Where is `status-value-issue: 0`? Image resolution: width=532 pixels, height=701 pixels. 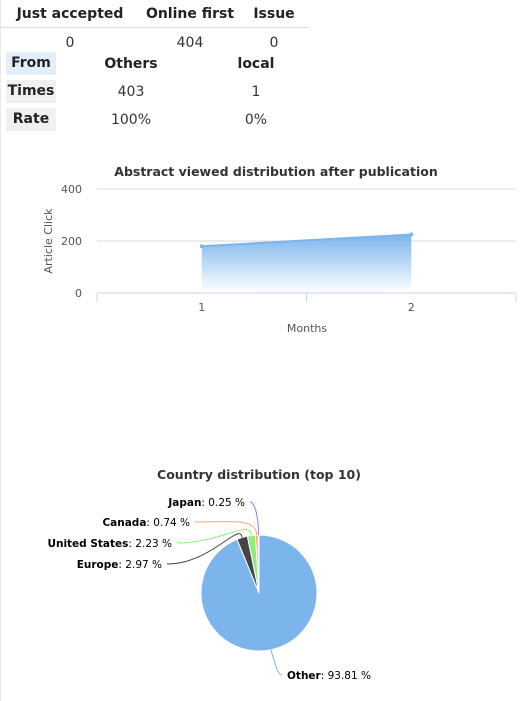
status-value-issue: 0 is located at coordinates (274, 42).